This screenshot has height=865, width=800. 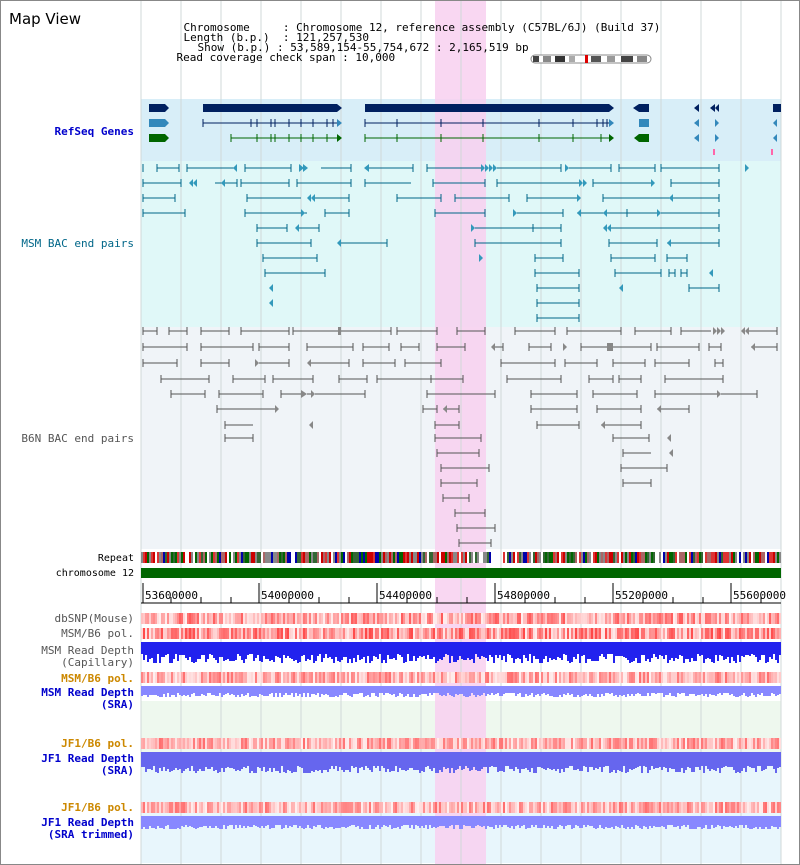 What do you see at coordinates (461, 633) in the screenshot?
I see `msm-b6-pol-heat-track` at bounding box center [461, 633].